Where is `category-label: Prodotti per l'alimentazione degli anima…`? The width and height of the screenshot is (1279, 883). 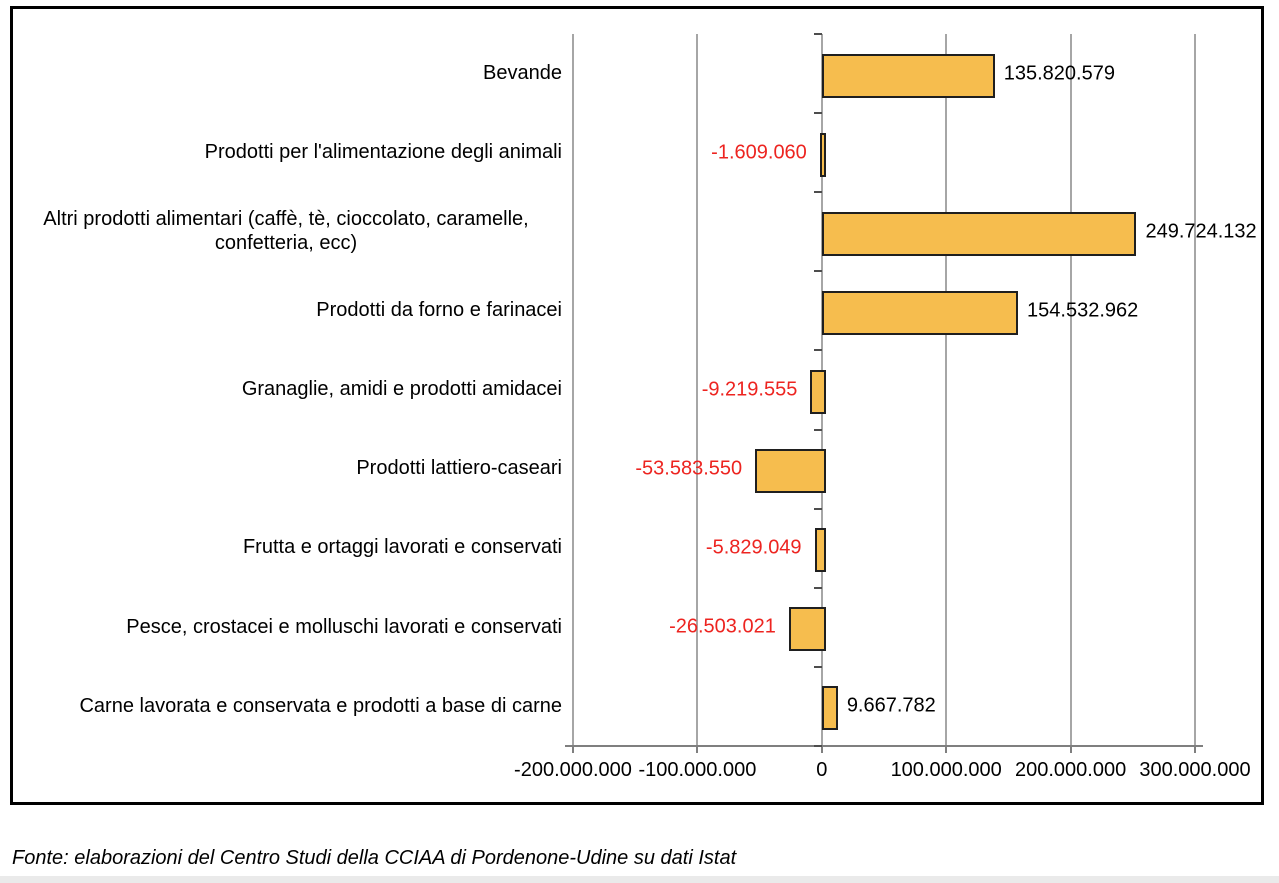
category-label: Prodotti per l'alimentazione degli anima… is located at coordinates (286, 152).